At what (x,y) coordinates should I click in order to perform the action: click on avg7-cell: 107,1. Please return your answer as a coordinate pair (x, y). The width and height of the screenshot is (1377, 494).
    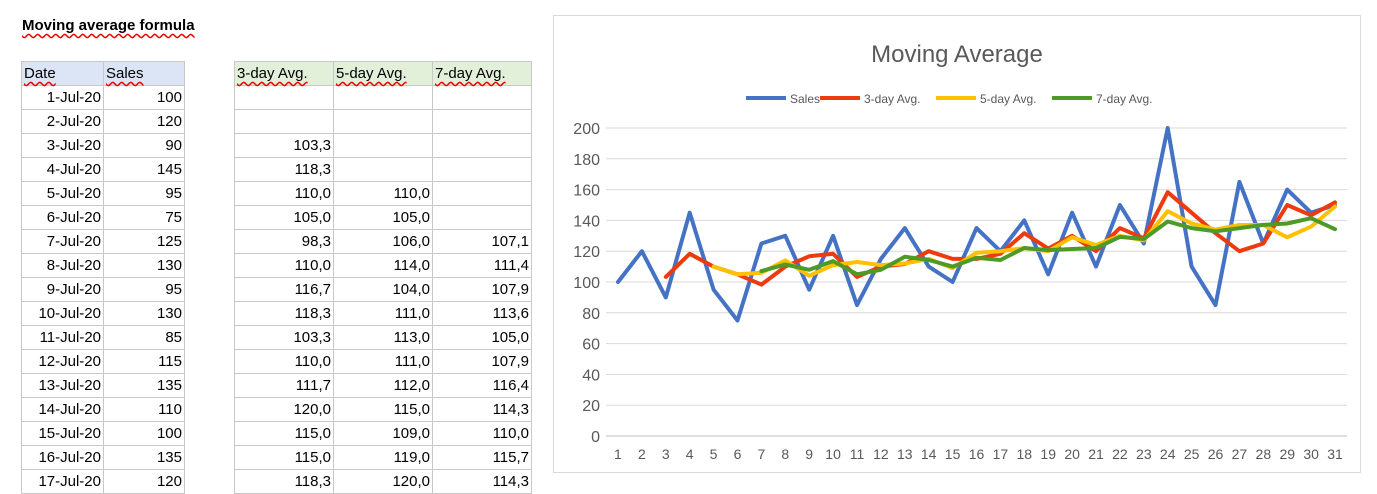
    Looking at the image, I should click on (482, 241).